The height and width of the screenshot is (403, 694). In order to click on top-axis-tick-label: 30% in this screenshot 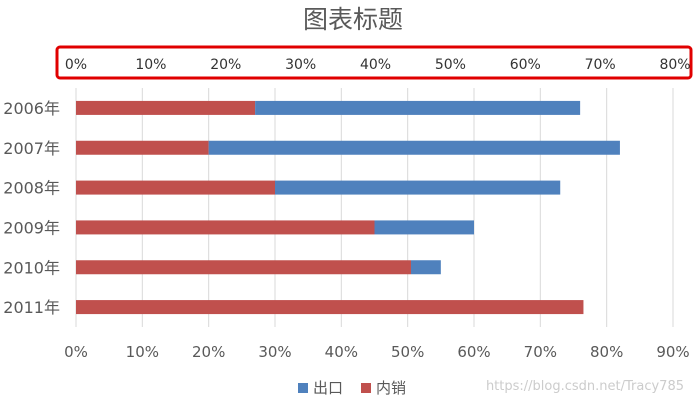, I will do `click(300, 65)`.